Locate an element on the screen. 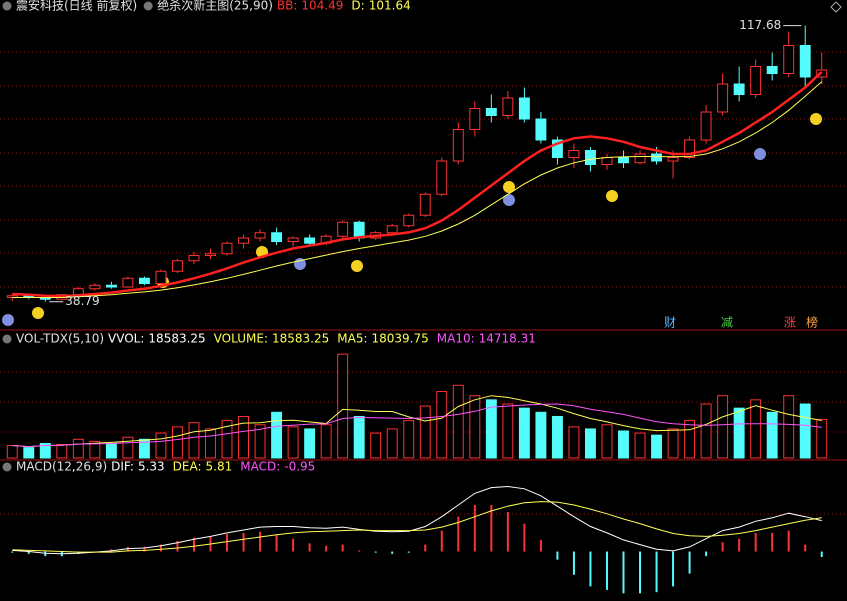  readout-value: 5.81 is located at coordinates (219, 467).